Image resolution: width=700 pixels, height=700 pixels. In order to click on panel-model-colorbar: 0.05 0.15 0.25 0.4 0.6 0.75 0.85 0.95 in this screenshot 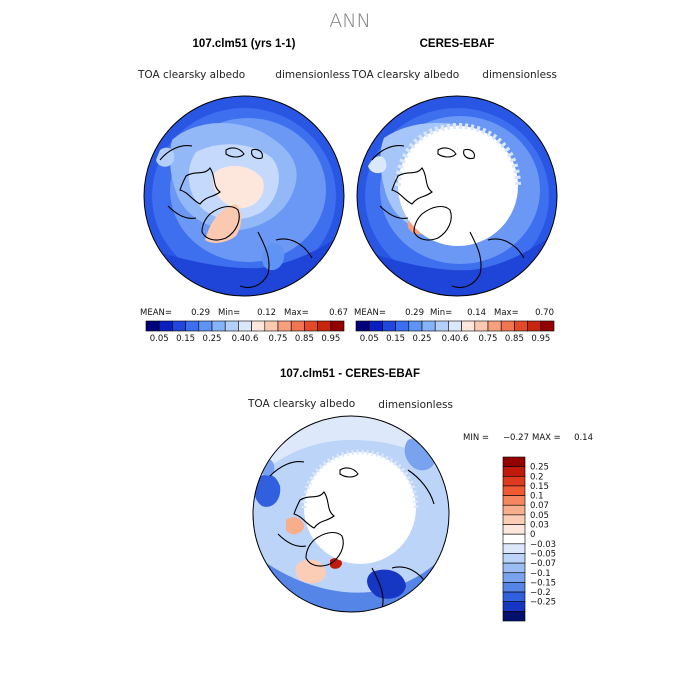, I will do `click(245, 332)`.